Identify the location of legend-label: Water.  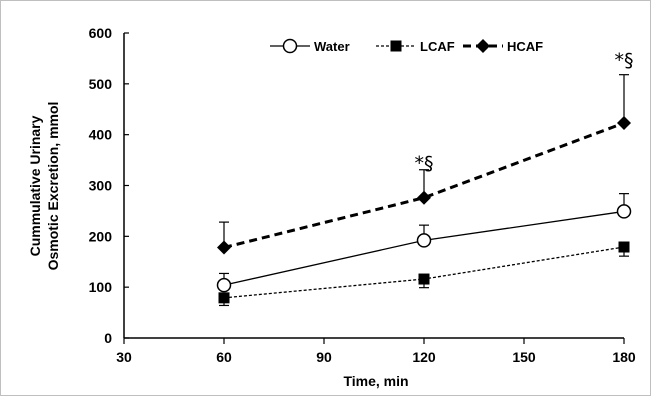
(332, 46).